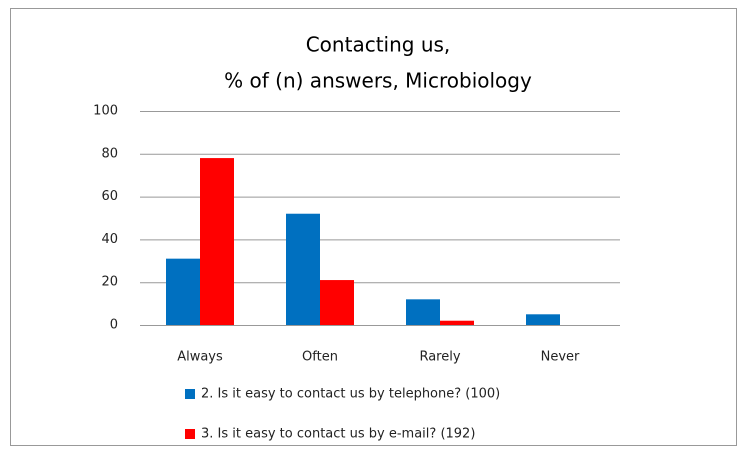  What do you see at coordinates (560, 357) in the screenshot?
I see `x-tick-label: Never` at bounding box center [560, 357].